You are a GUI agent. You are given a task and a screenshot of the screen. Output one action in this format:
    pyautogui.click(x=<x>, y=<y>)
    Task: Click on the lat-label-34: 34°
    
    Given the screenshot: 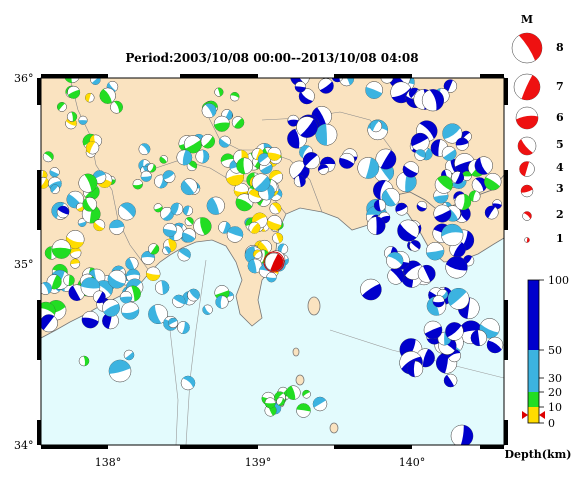 What is the action you would take?
    pyautogui.click(x=24, y=445)
    